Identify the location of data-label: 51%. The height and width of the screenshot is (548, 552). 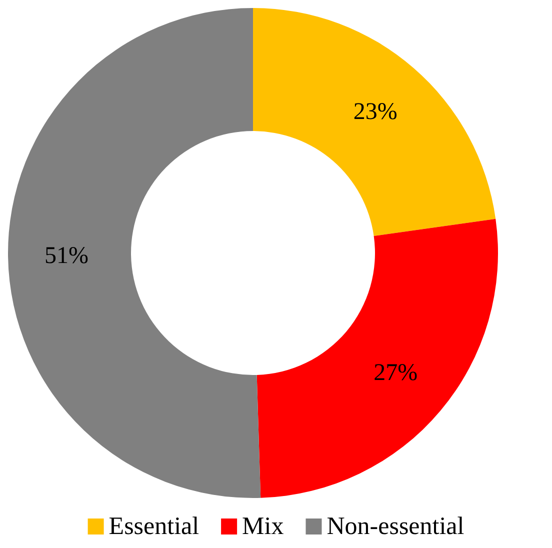
(66, 255).